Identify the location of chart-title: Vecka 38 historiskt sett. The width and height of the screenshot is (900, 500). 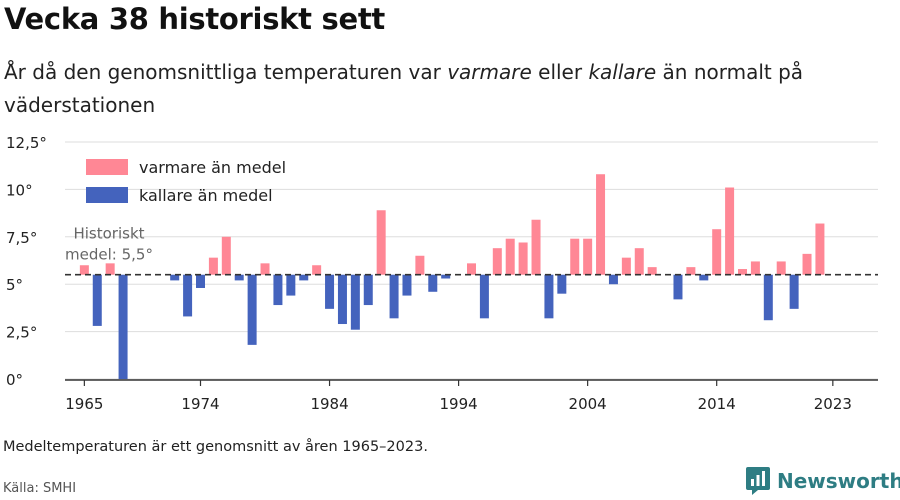
(194, 19).